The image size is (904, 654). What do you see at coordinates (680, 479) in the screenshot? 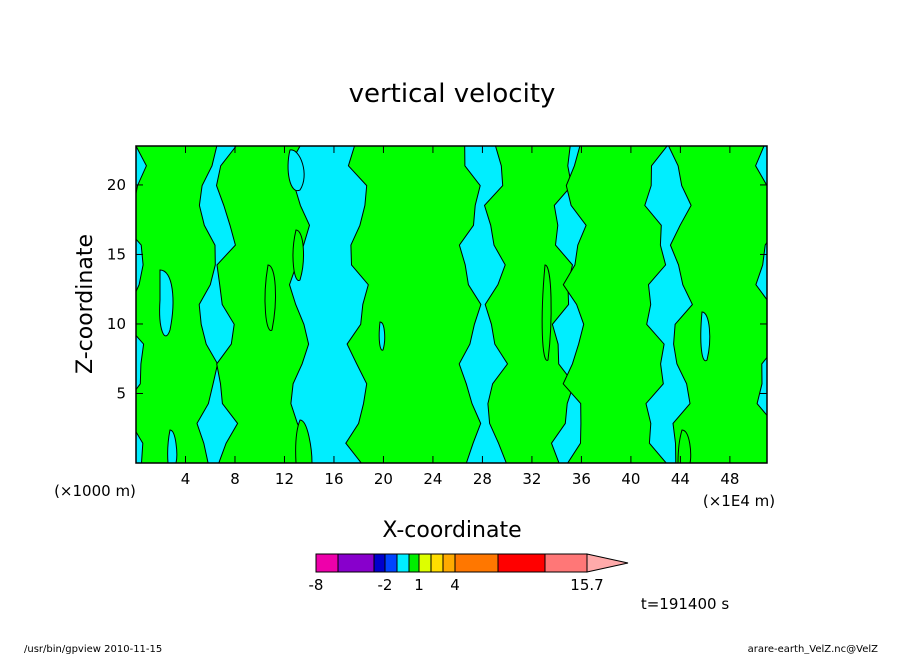
I see `x-tick-label: 44` at bounding box center [680, 479].